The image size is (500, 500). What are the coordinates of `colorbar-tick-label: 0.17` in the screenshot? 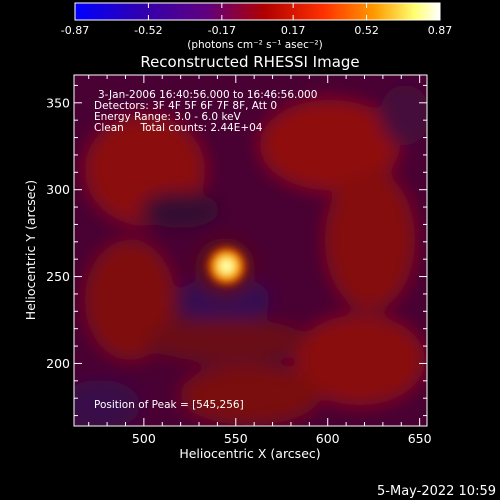 It's located at (293, 30).